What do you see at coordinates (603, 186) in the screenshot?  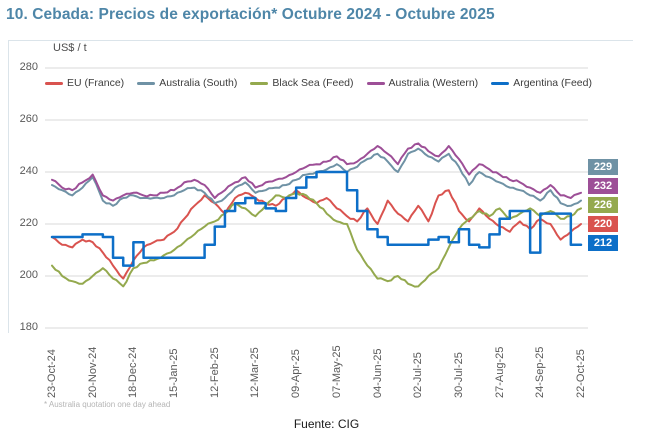 I see `end-value-label-232: 232` at bounding box center [603, 186].